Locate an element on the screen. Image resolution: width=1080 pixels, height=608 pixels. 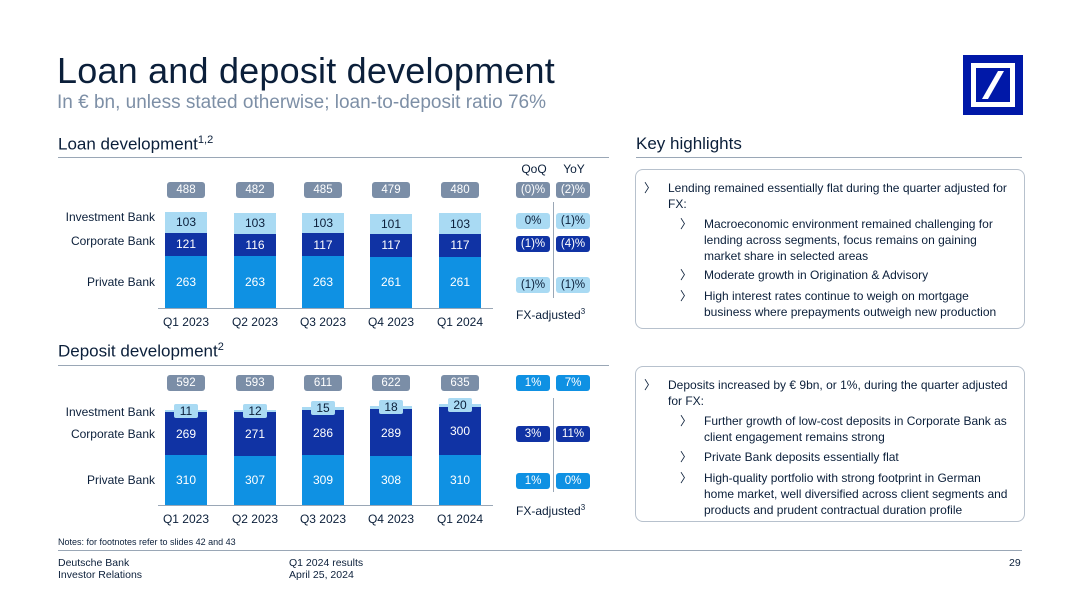
bar-segment-private-bank: 309 is located at coordinates (323, 480).